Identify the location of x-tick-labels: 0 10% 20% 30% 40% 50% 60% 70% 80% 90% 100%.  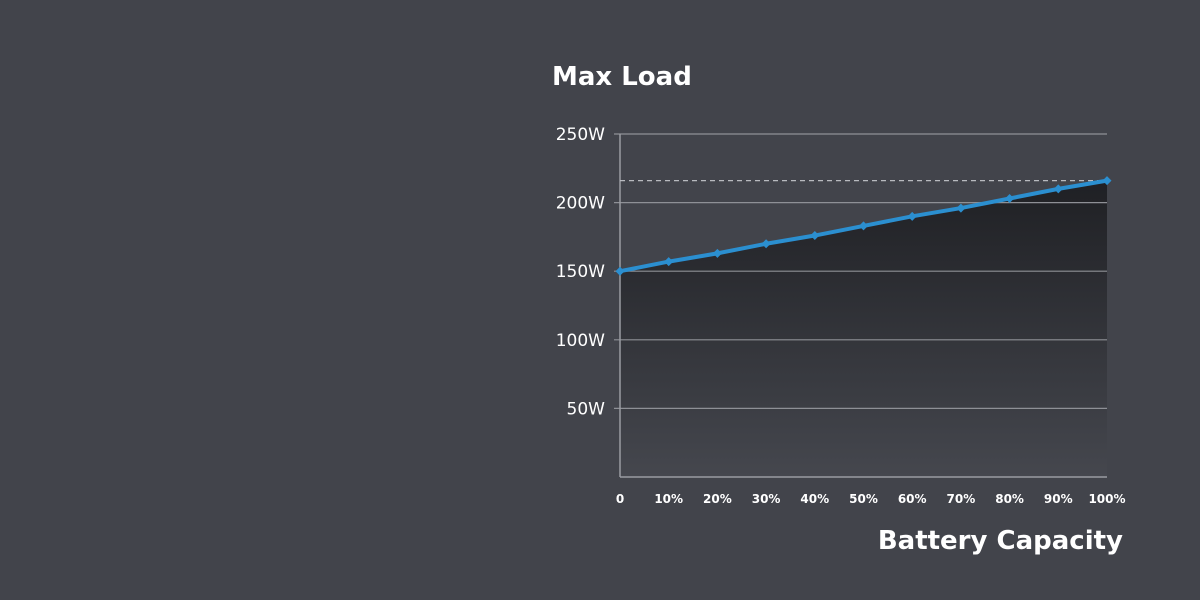
(871, 499).